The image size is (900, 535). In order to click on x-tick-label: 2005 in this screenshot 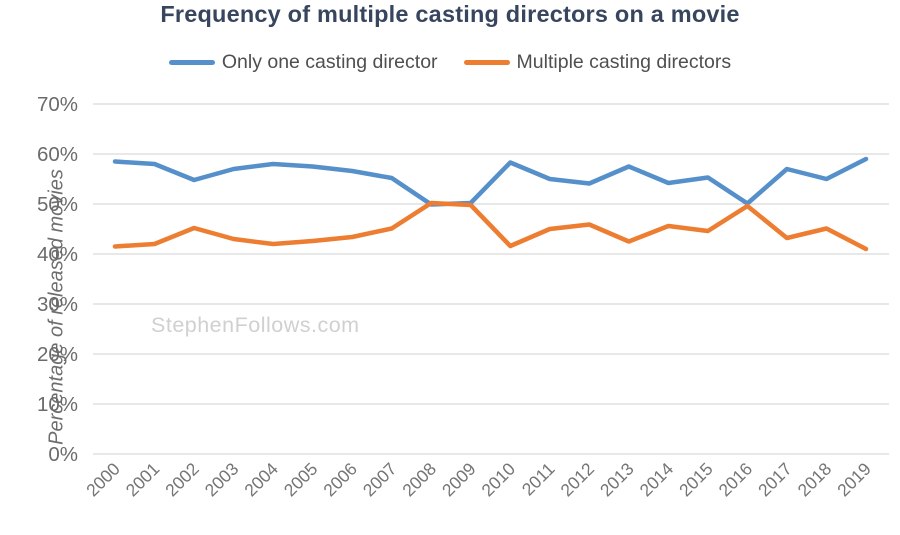, I will do `click(301, 480)`.